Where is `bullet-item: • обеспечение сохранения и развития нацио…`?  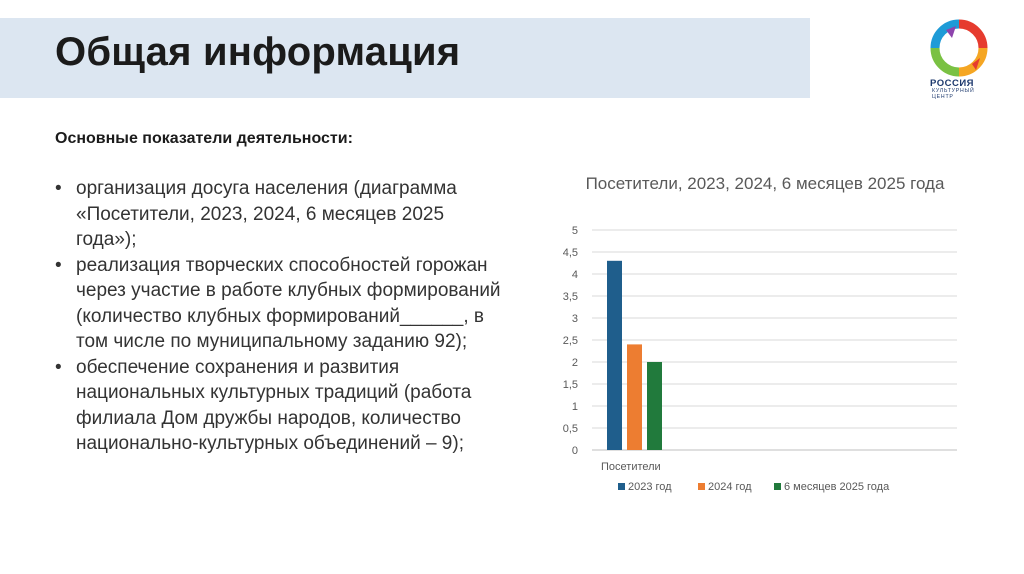 bullet-item: • обеспечение сохранения и развития нацио… is located at coordinates (280, 406).